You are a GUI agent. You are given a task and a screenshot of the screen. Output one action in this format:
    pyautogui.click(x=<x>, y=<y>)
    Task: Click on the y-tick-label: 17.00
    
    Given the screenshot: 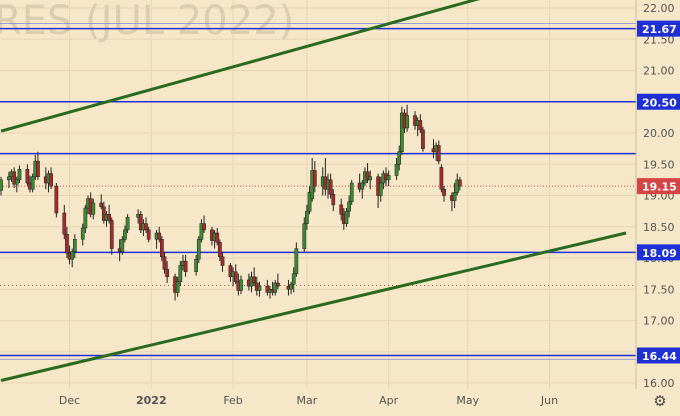 What is the action you would take?
    pyautogui.click(x=659, y=321)
    